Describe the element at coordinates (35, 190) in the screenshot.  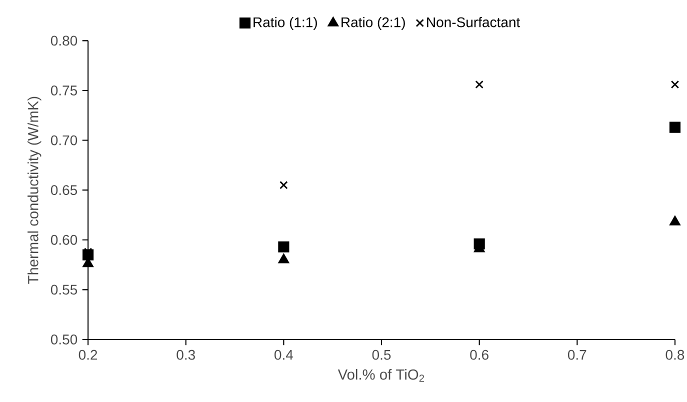
I see `y-axis-title: Thermal conductivity (W/mK)` at that location.